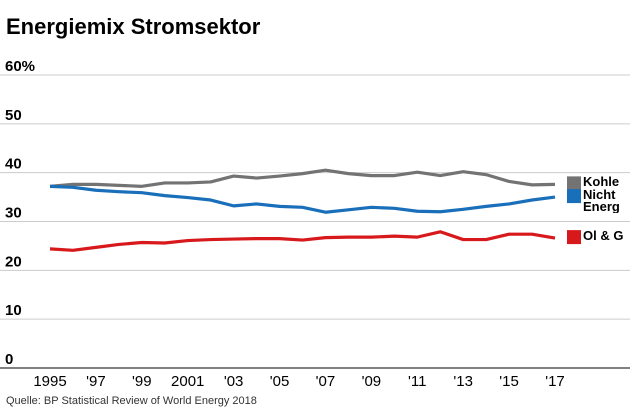  What do you see at coordinates (280, 381) in the screenshot?
I see `x-tick-label: '05` at bounding box center [280, 381].